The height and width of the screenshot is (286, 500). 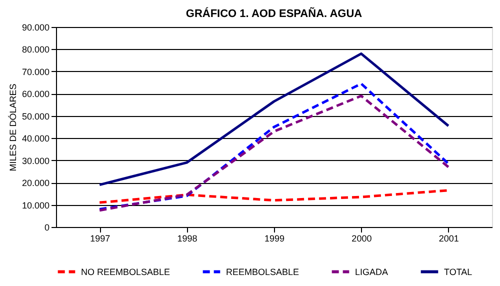 What do you see at coordinates (36, 27) in the screenshot?
I see `y-tick-label: 90.000` at bounding box center [36, 27].